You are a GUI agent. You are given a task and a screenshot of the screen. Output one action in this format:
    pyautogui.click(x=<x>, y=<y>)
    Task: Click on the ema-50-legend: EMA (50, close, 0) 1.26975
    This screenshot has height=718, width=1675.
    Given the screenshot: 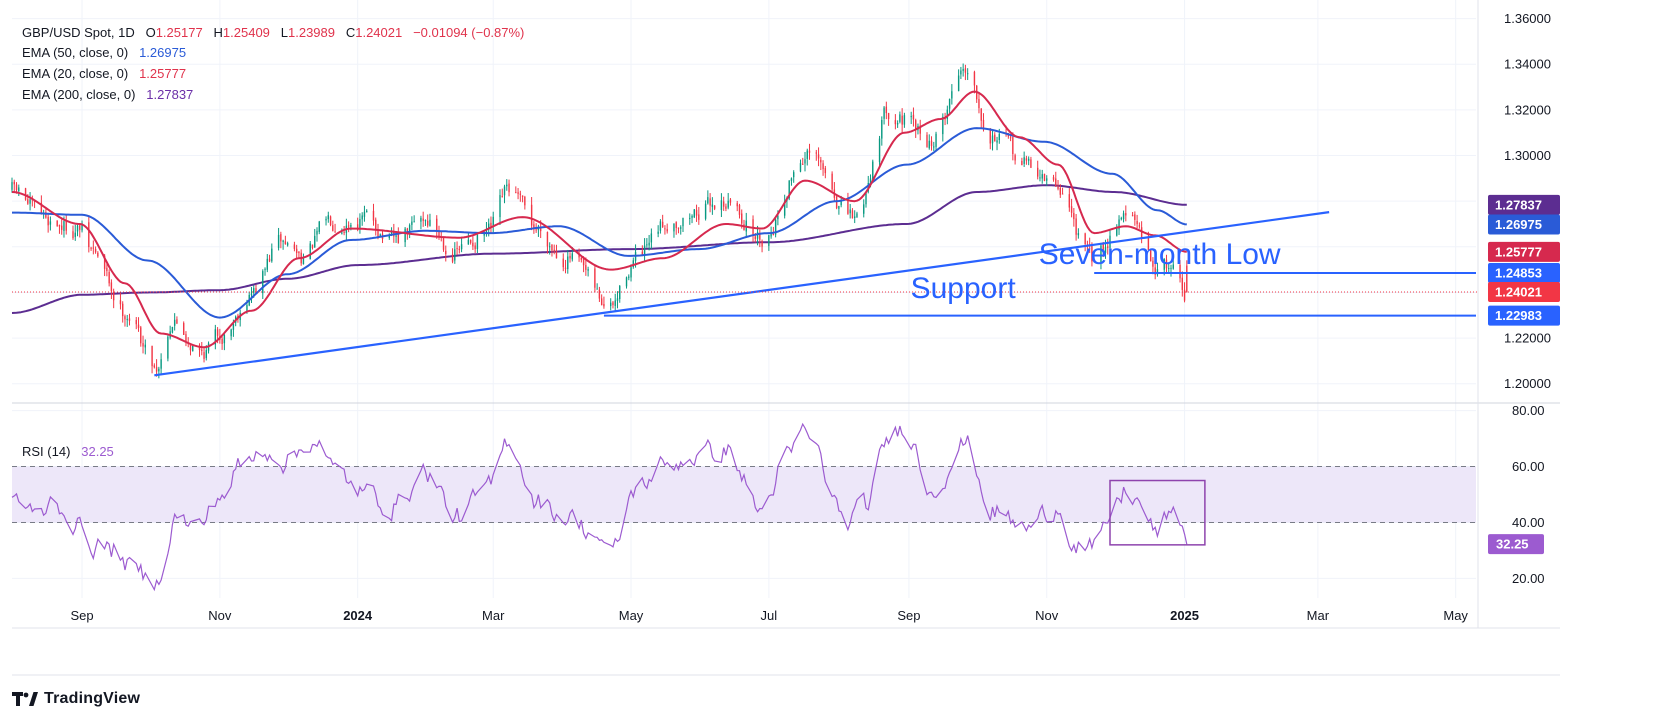 What is the action you would take?
    pyautogui.click(x=104, y=53)
    